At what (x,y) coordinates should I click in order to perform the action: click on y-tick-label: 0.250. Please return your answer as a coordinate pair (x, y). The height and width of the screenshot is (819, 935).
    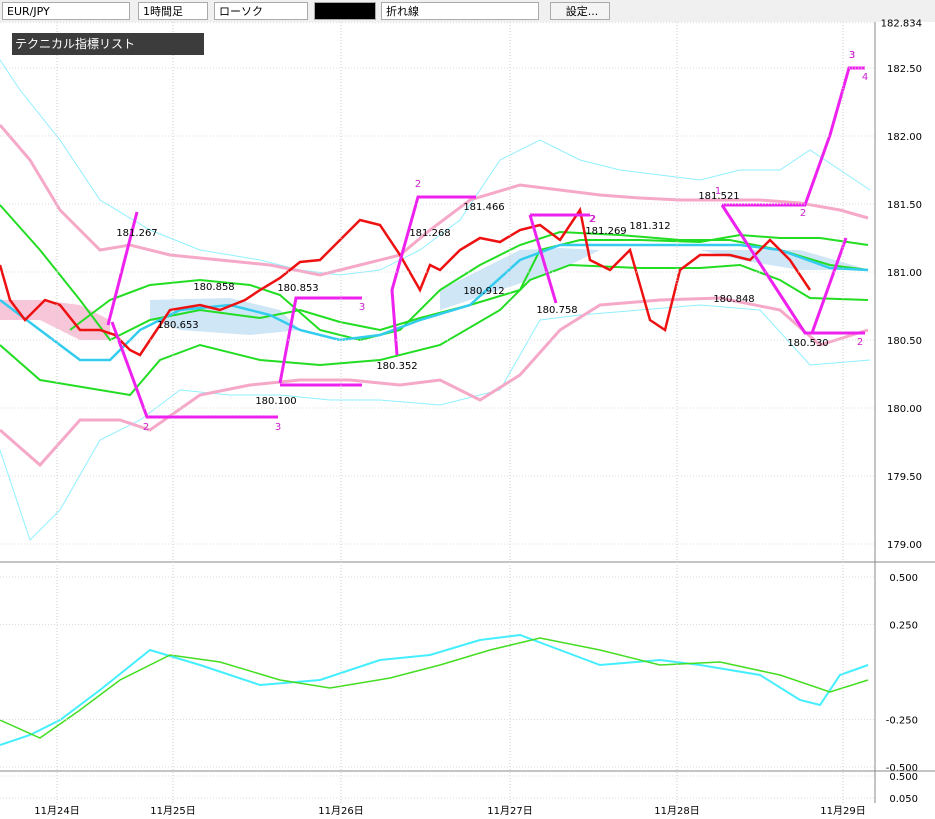
    Looking at the image, I should click on (903, 626).